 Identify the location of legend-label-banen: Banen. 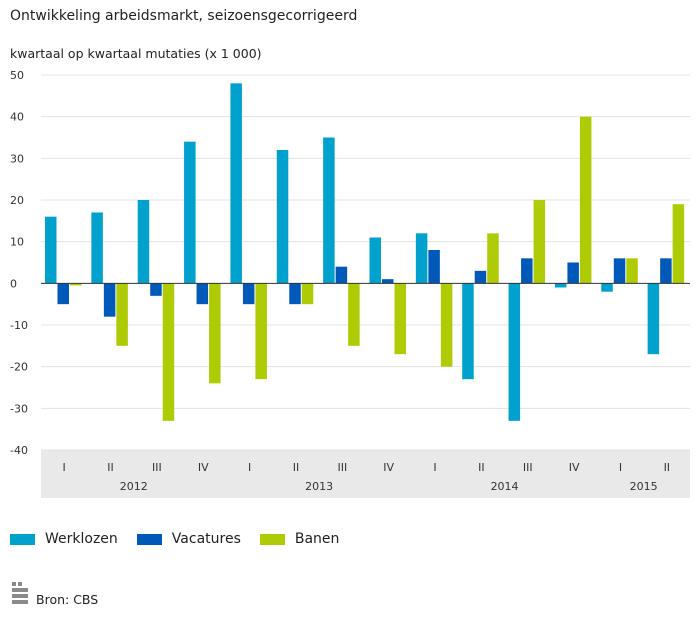
(317, 539).